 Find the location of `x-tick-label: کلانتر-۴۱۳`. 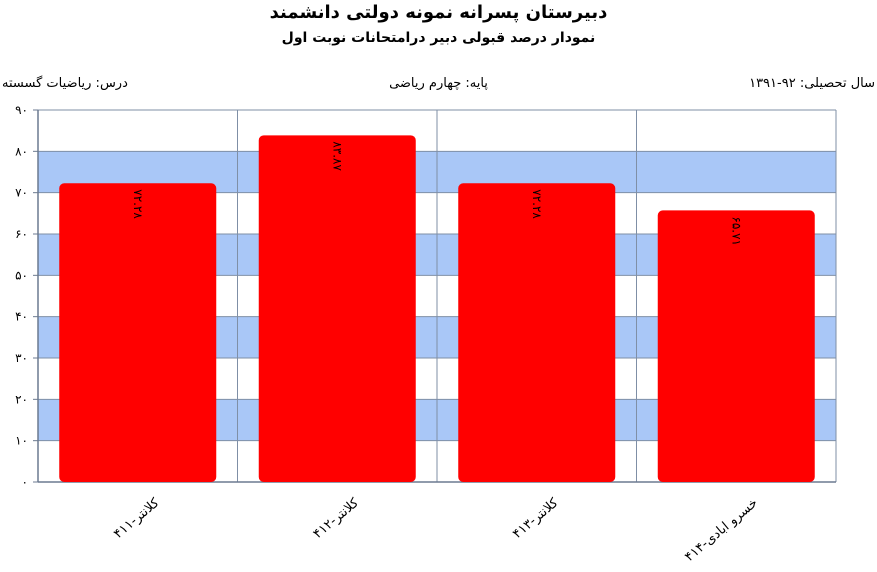

x-tick-label: کلانتر-۴۱۳ is located at coordinates (536, 518).